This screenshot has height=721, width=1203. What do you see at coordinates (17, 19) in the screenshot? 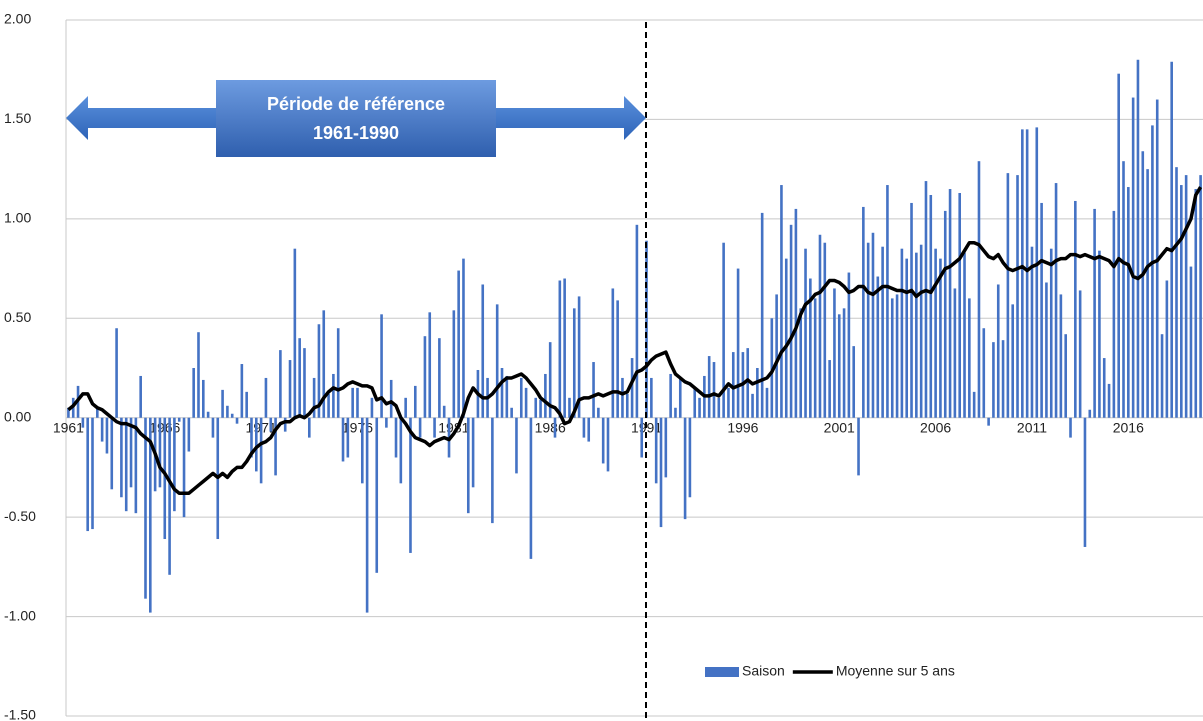
I see `y-tick-label: 2.00` at bounding box center [17, 19].